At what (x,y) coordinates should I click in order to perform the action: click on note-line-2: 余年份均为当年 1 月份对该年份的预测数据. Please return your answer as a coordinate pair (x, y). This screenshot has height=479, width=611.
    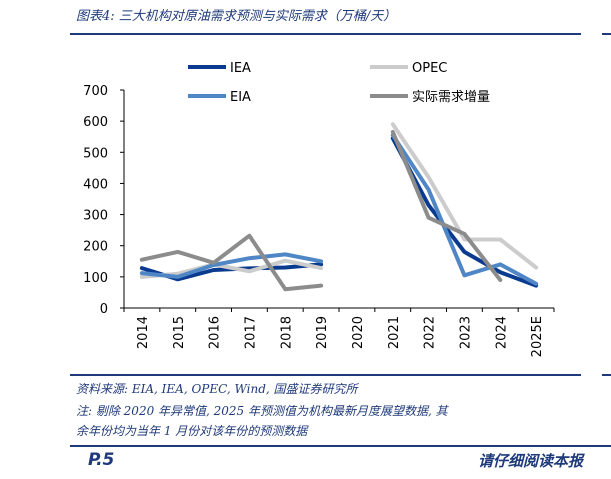
    Looking at the image, I should click on (192, 431).